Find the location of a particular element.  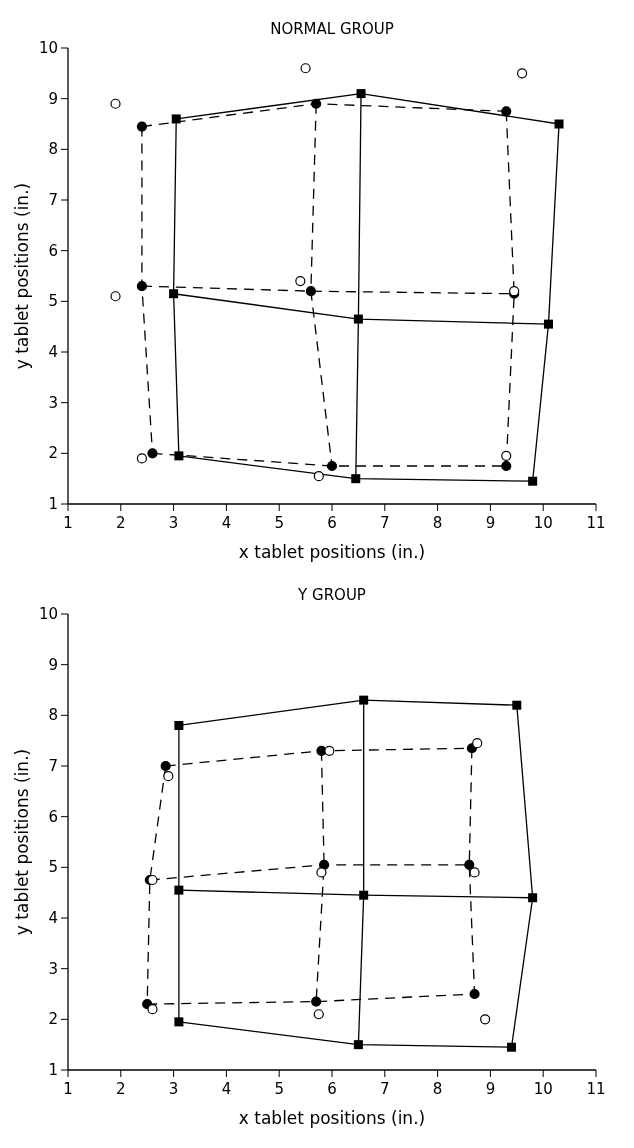

chart-title: NORMAL GROUP is located at coordinates (332, 29).